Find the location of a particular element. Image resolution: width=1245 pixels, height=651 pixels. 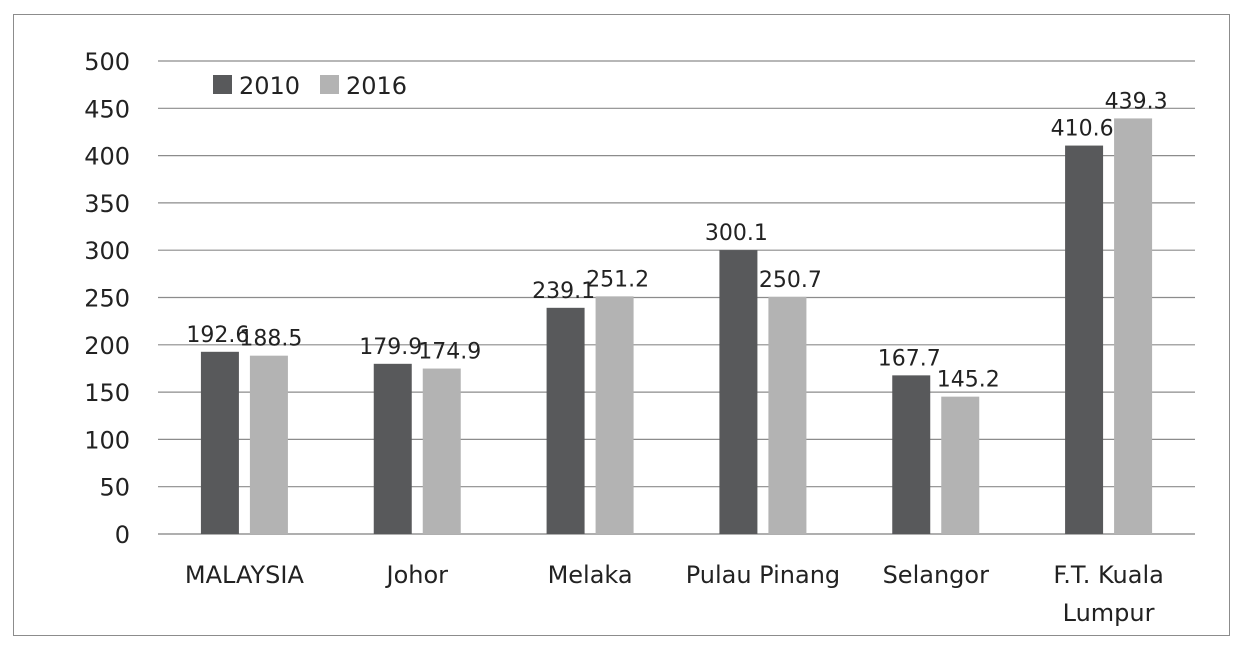

data-label: 167.7 is located at coordinates (909, 358).